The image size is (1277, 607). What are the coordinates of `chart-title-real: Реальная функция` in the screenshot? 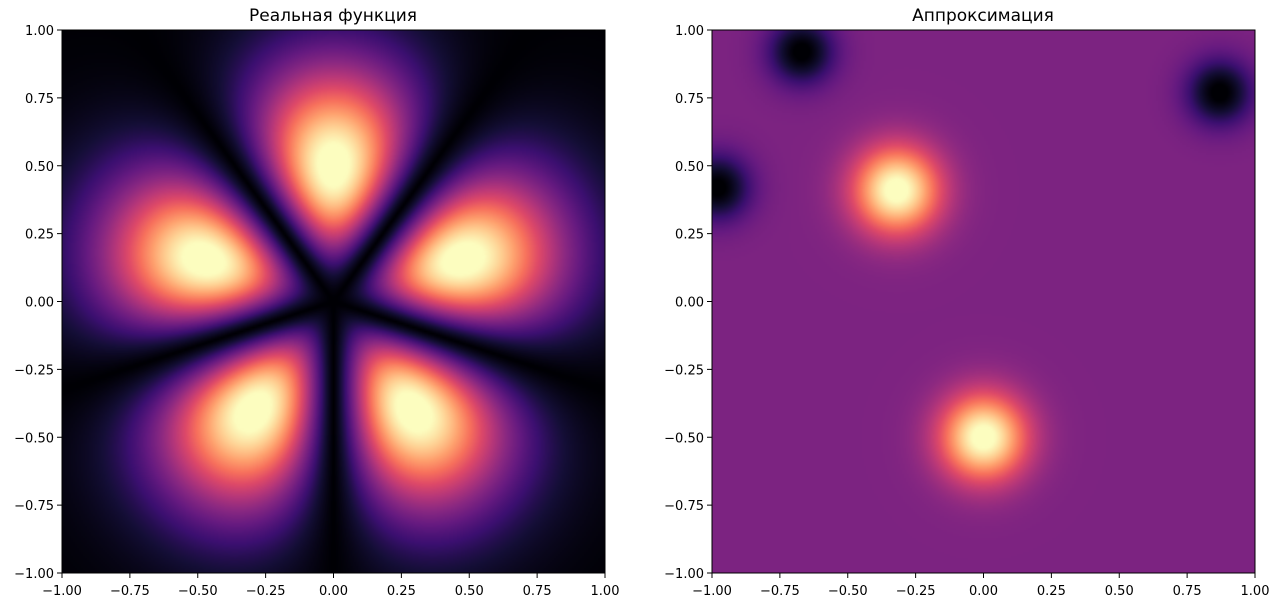 It's located at (333, 16).